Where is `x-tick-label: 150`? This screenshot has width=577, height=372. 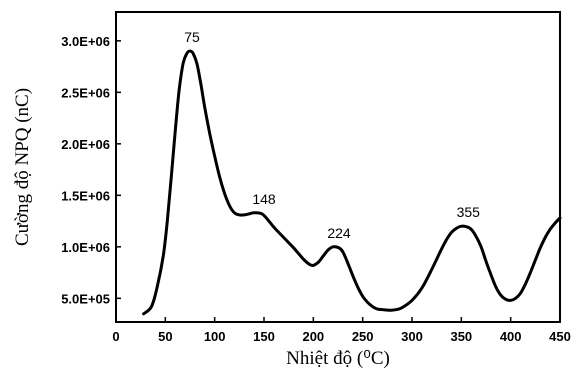 x-tick-label: 150 is located at coordinates (264, 336).